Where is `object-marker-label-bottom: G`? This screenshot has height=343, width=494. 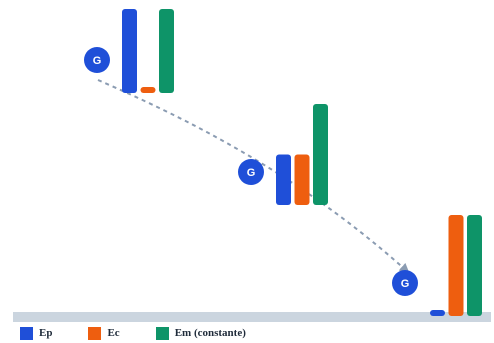 object-marker-label-bottom: G is located at coordinates (405, 284).